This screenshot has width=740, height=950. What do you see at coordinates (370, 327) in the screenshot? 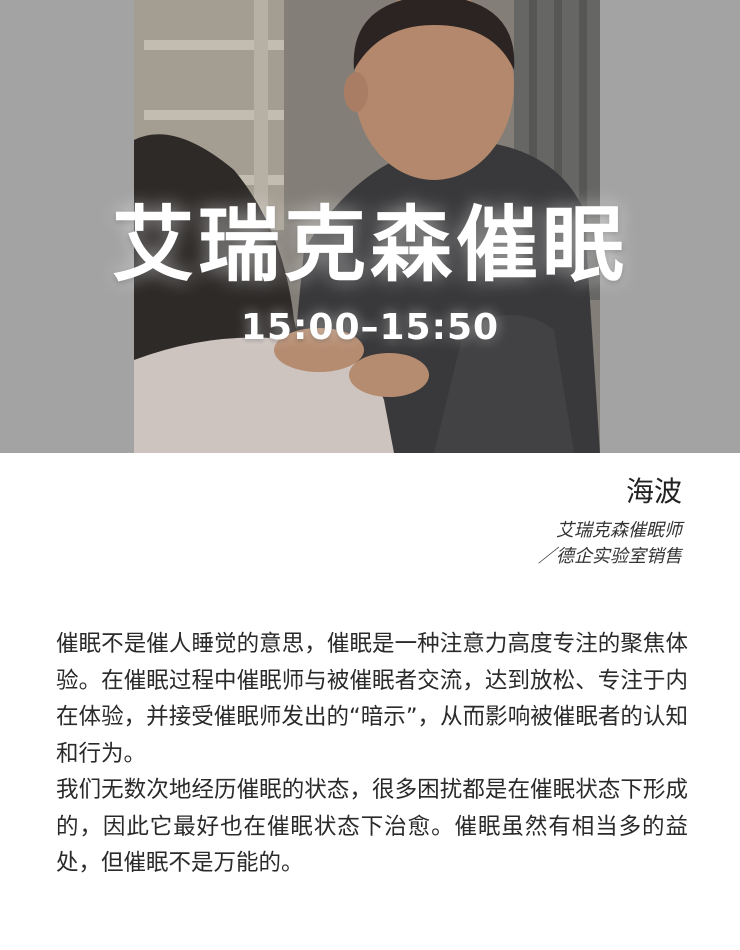
I see `session-time: 15:00–15:50` at bounding box center [370, 327].